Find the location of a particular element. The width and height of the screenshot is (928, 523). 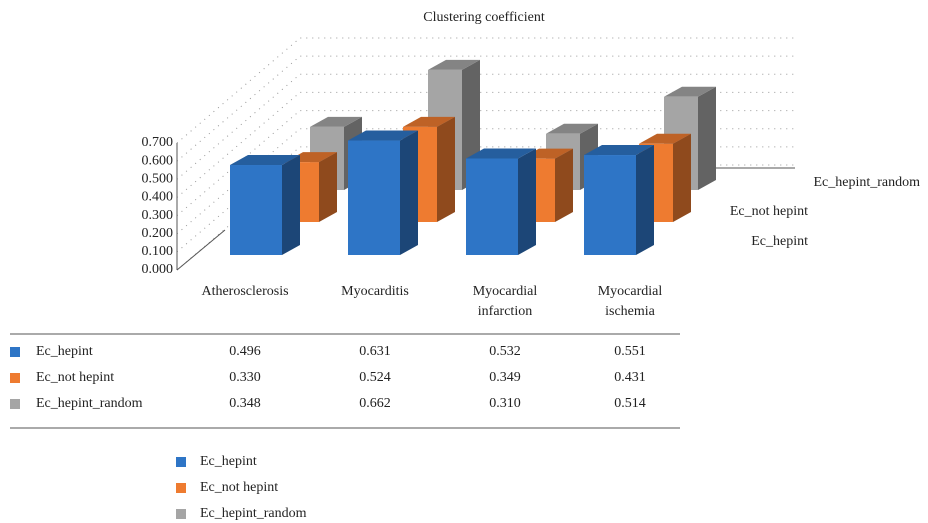

x-tick-label: Myocardial infarction is located at coordinates (505, 301).